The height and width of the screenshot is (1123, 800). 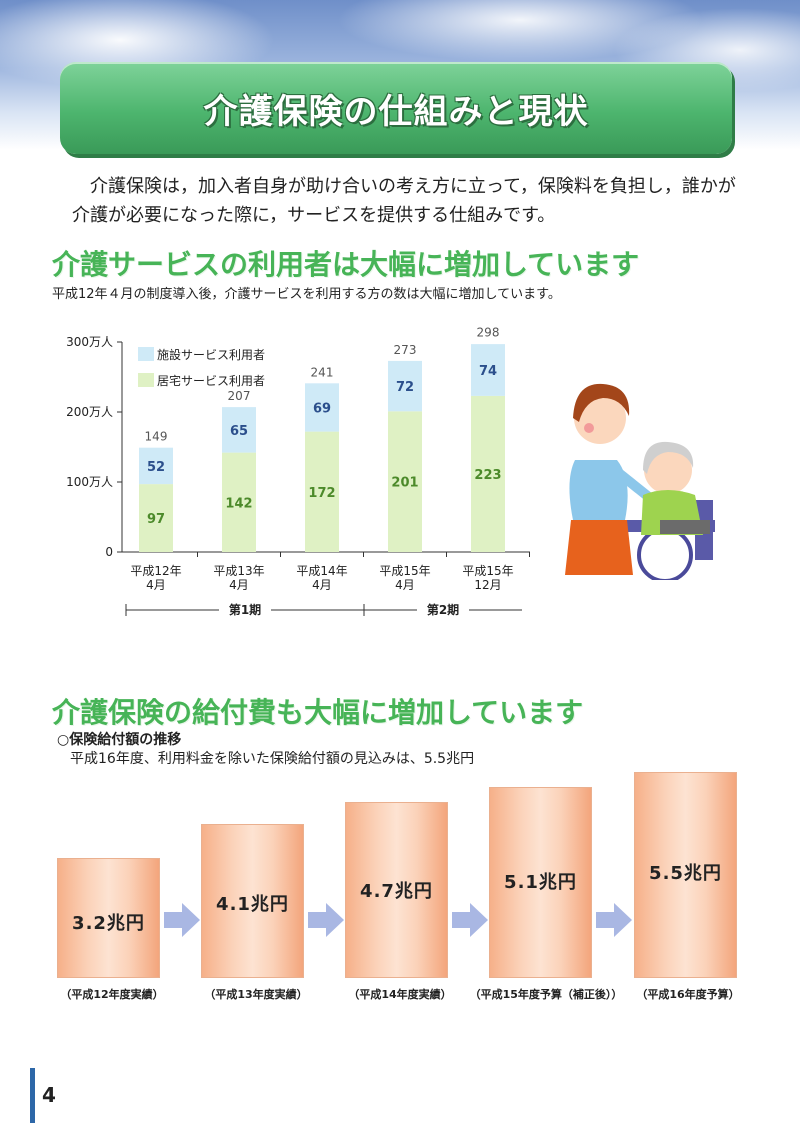 I want to click on chart-axes: 0 100万人 200万人 300万人, so click(x=298, y=447).